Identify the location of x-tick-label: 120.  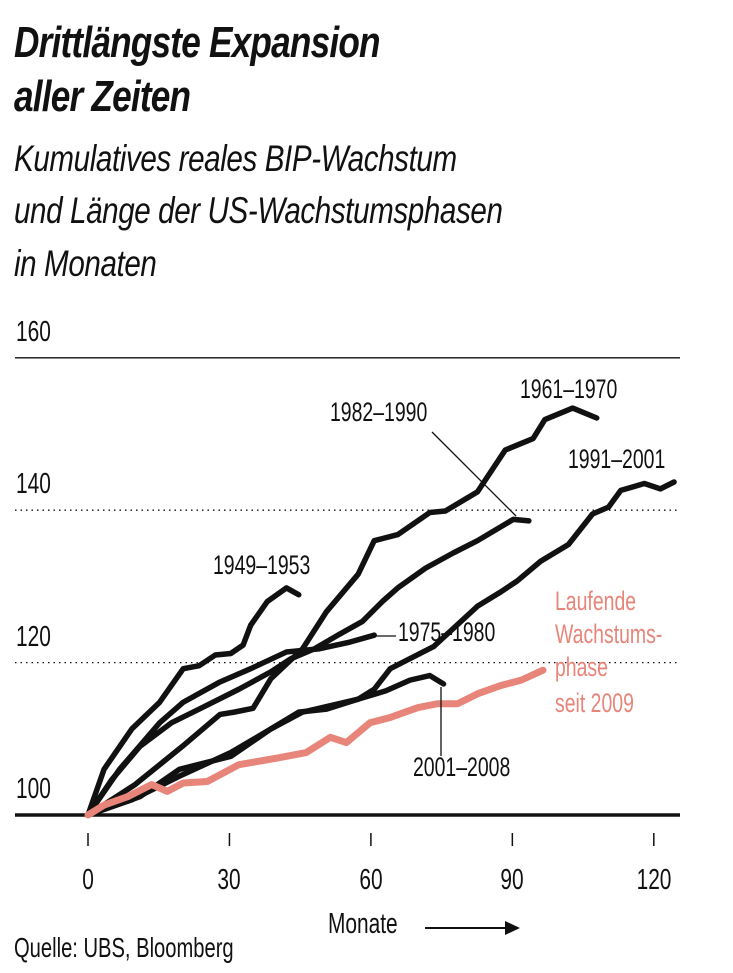
(654, 880).